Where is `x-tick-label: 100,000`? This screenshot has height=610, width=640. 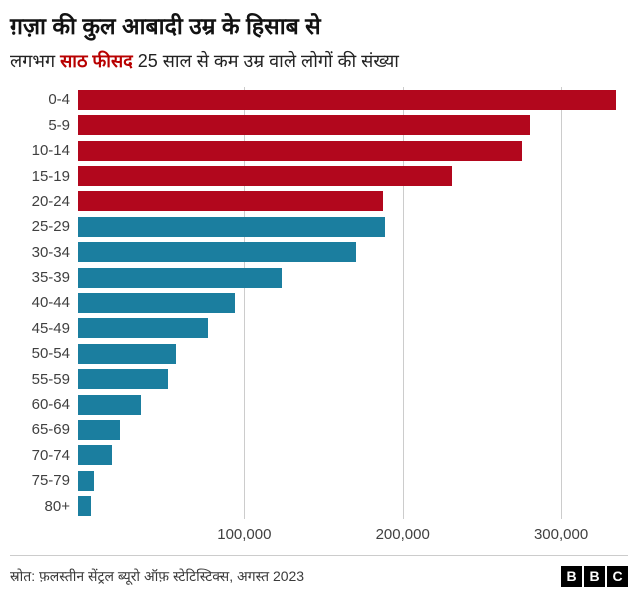
x-tick-label: 100,000 is located at coordinates (244, 534).